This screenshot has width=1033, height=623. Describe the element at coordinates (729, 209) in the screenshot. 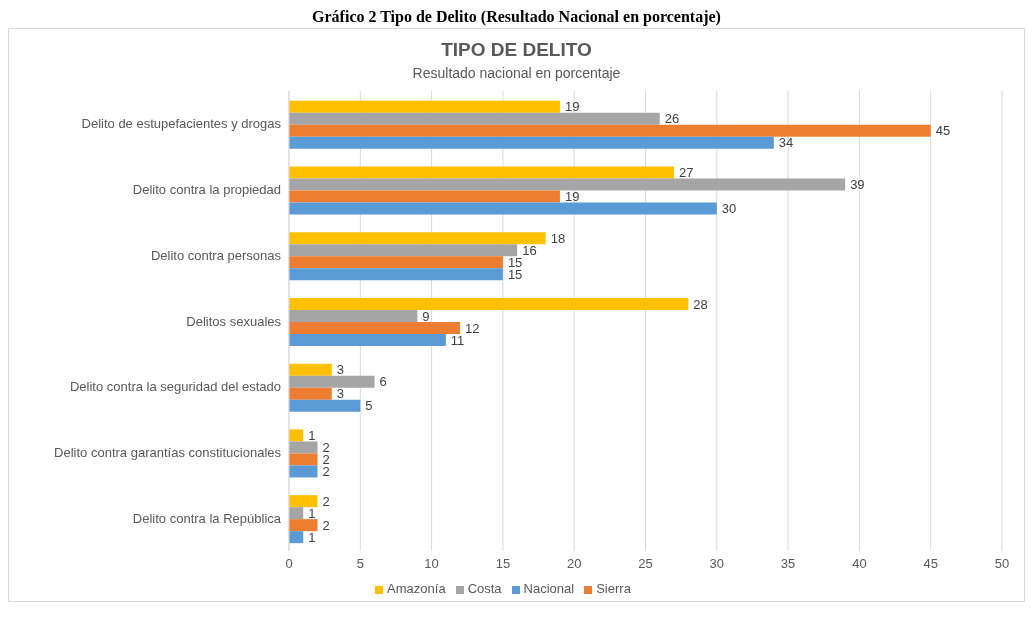

I see `data-label: 30` at that location.